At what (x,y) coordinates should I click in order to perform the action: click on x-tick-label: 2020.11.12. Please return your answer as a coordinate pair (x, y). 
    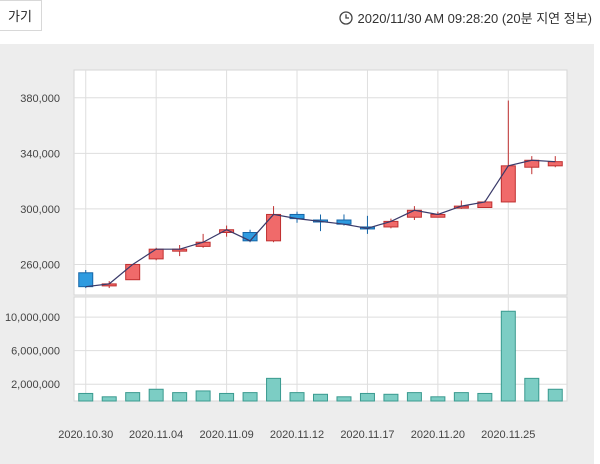
    Looking at the image, I should click on (297, 435).